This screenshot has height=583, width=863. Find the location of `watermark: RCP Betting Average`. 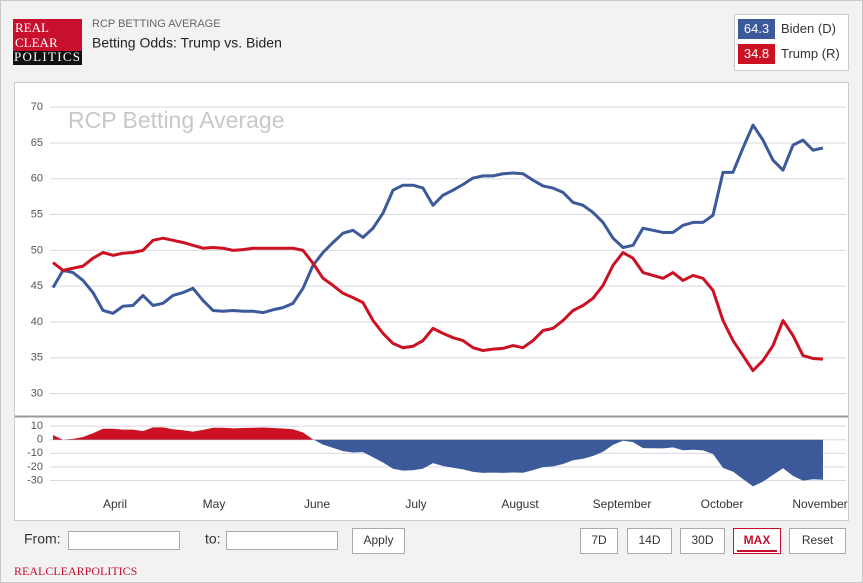

watermark: RCP Betting Average is located at coordinates (176, 120).